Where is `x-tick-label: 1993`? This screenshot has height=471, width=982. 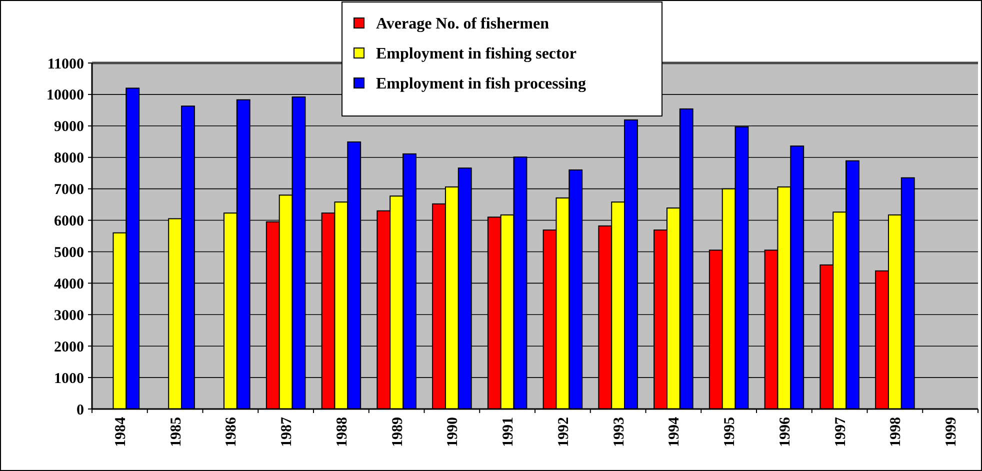
x-tick-label: 1993 is located at coordinates (619, 432).